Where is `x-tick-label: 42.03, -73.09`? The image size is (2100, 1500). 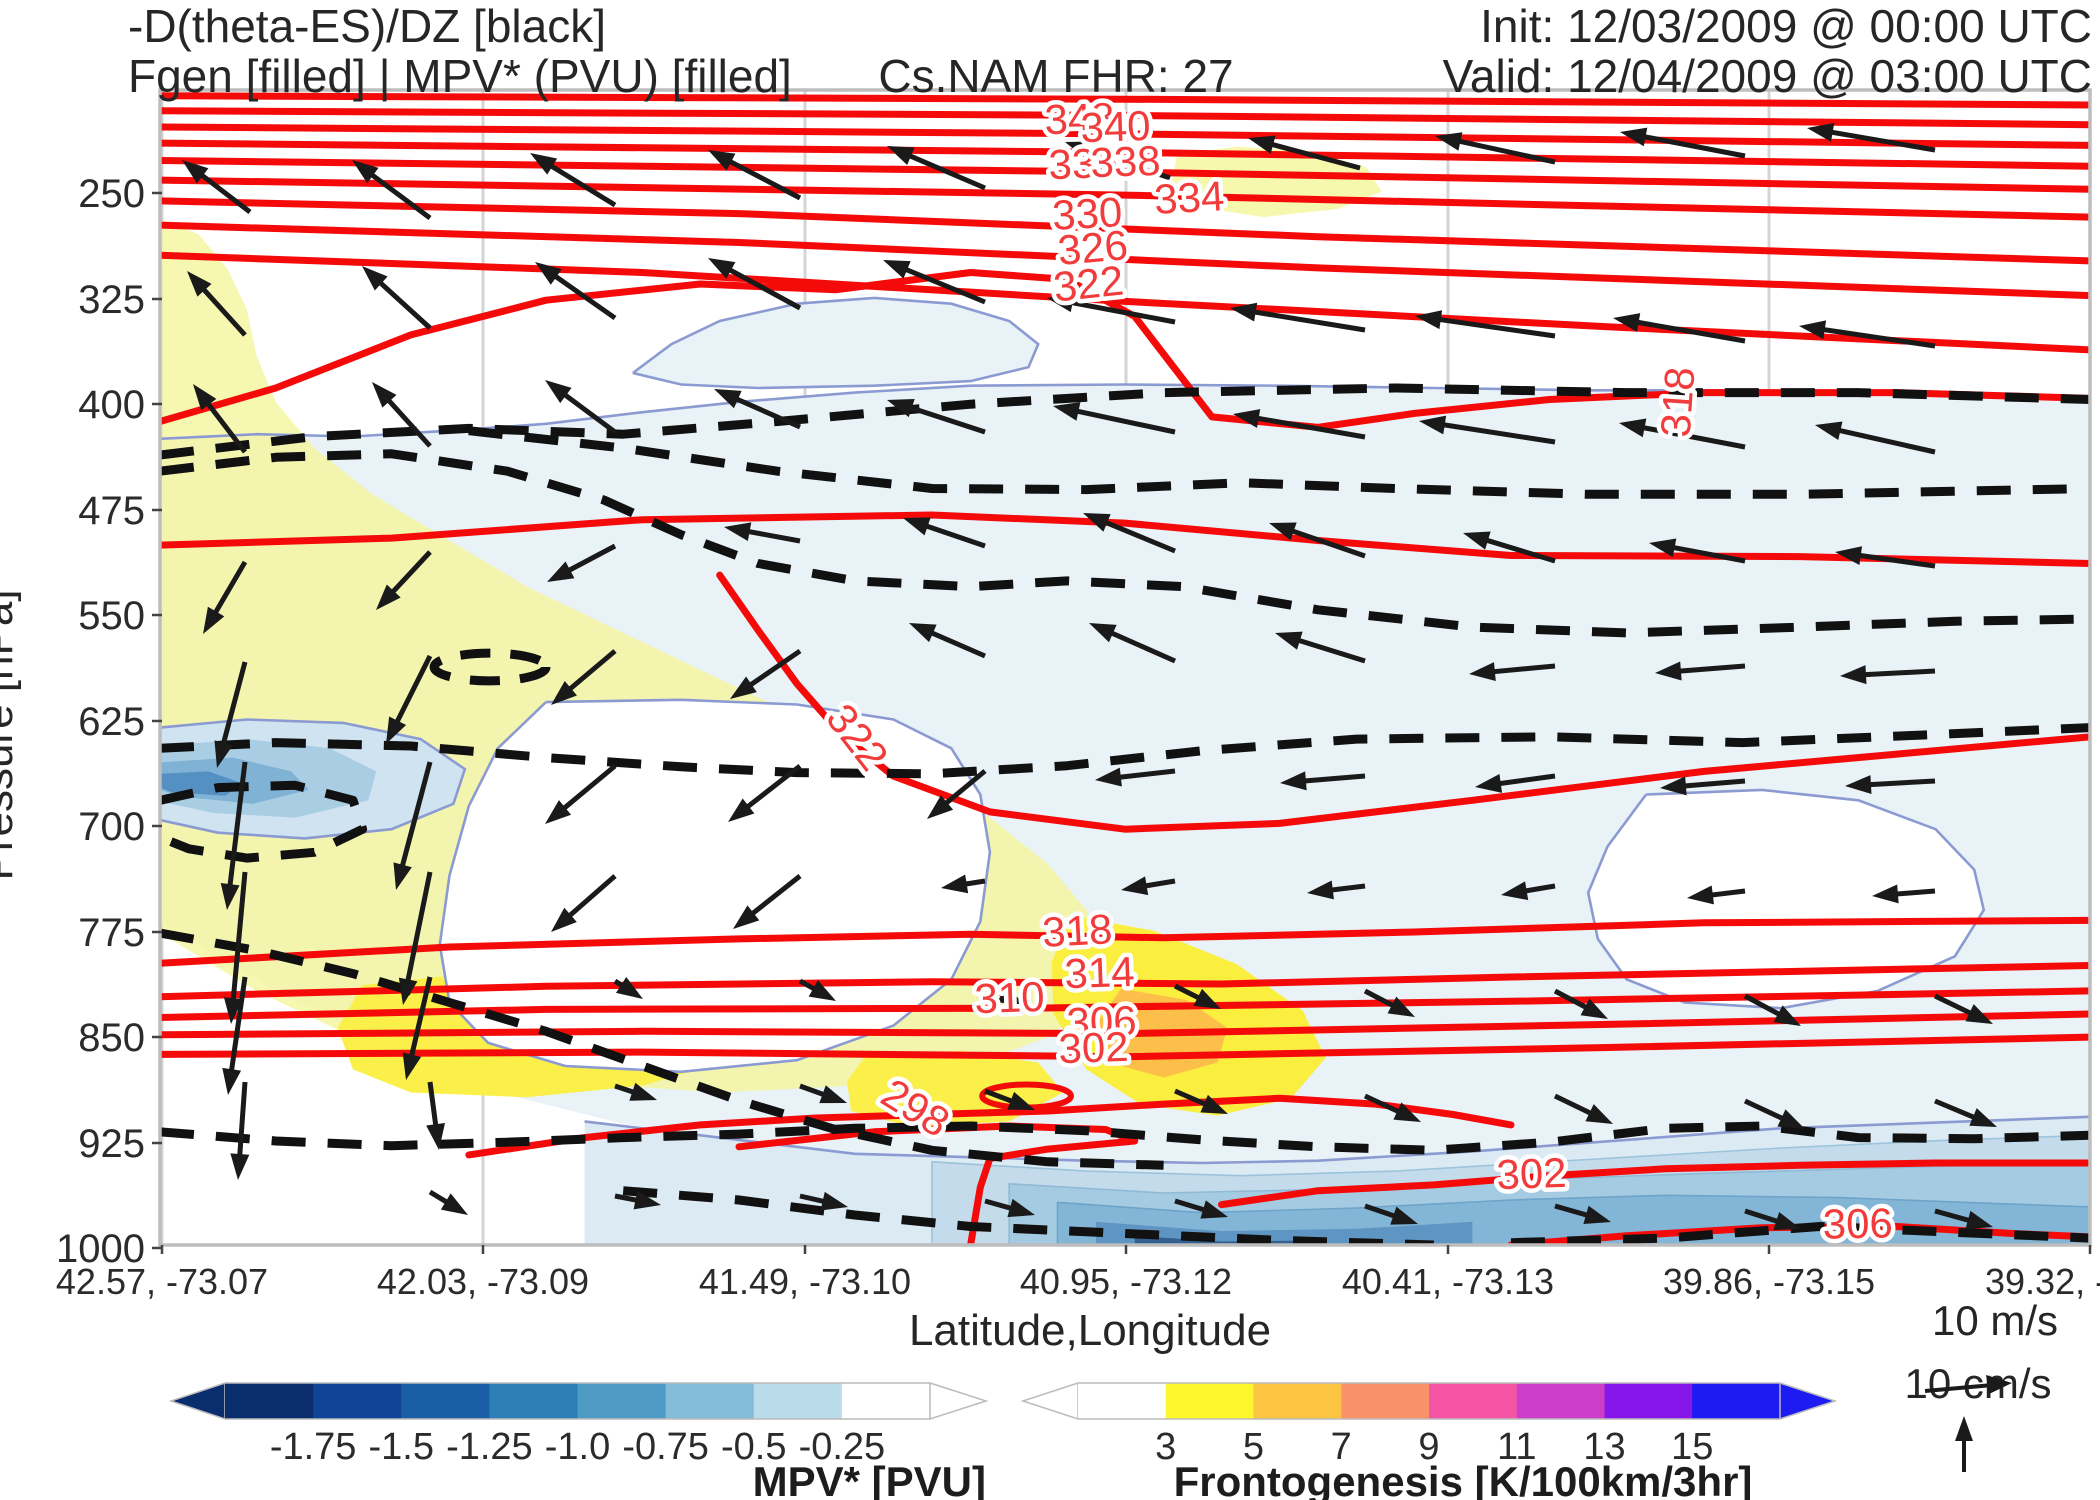
x-tick-label: 42.03, -73.09 is located at coordinates (483, 1281).